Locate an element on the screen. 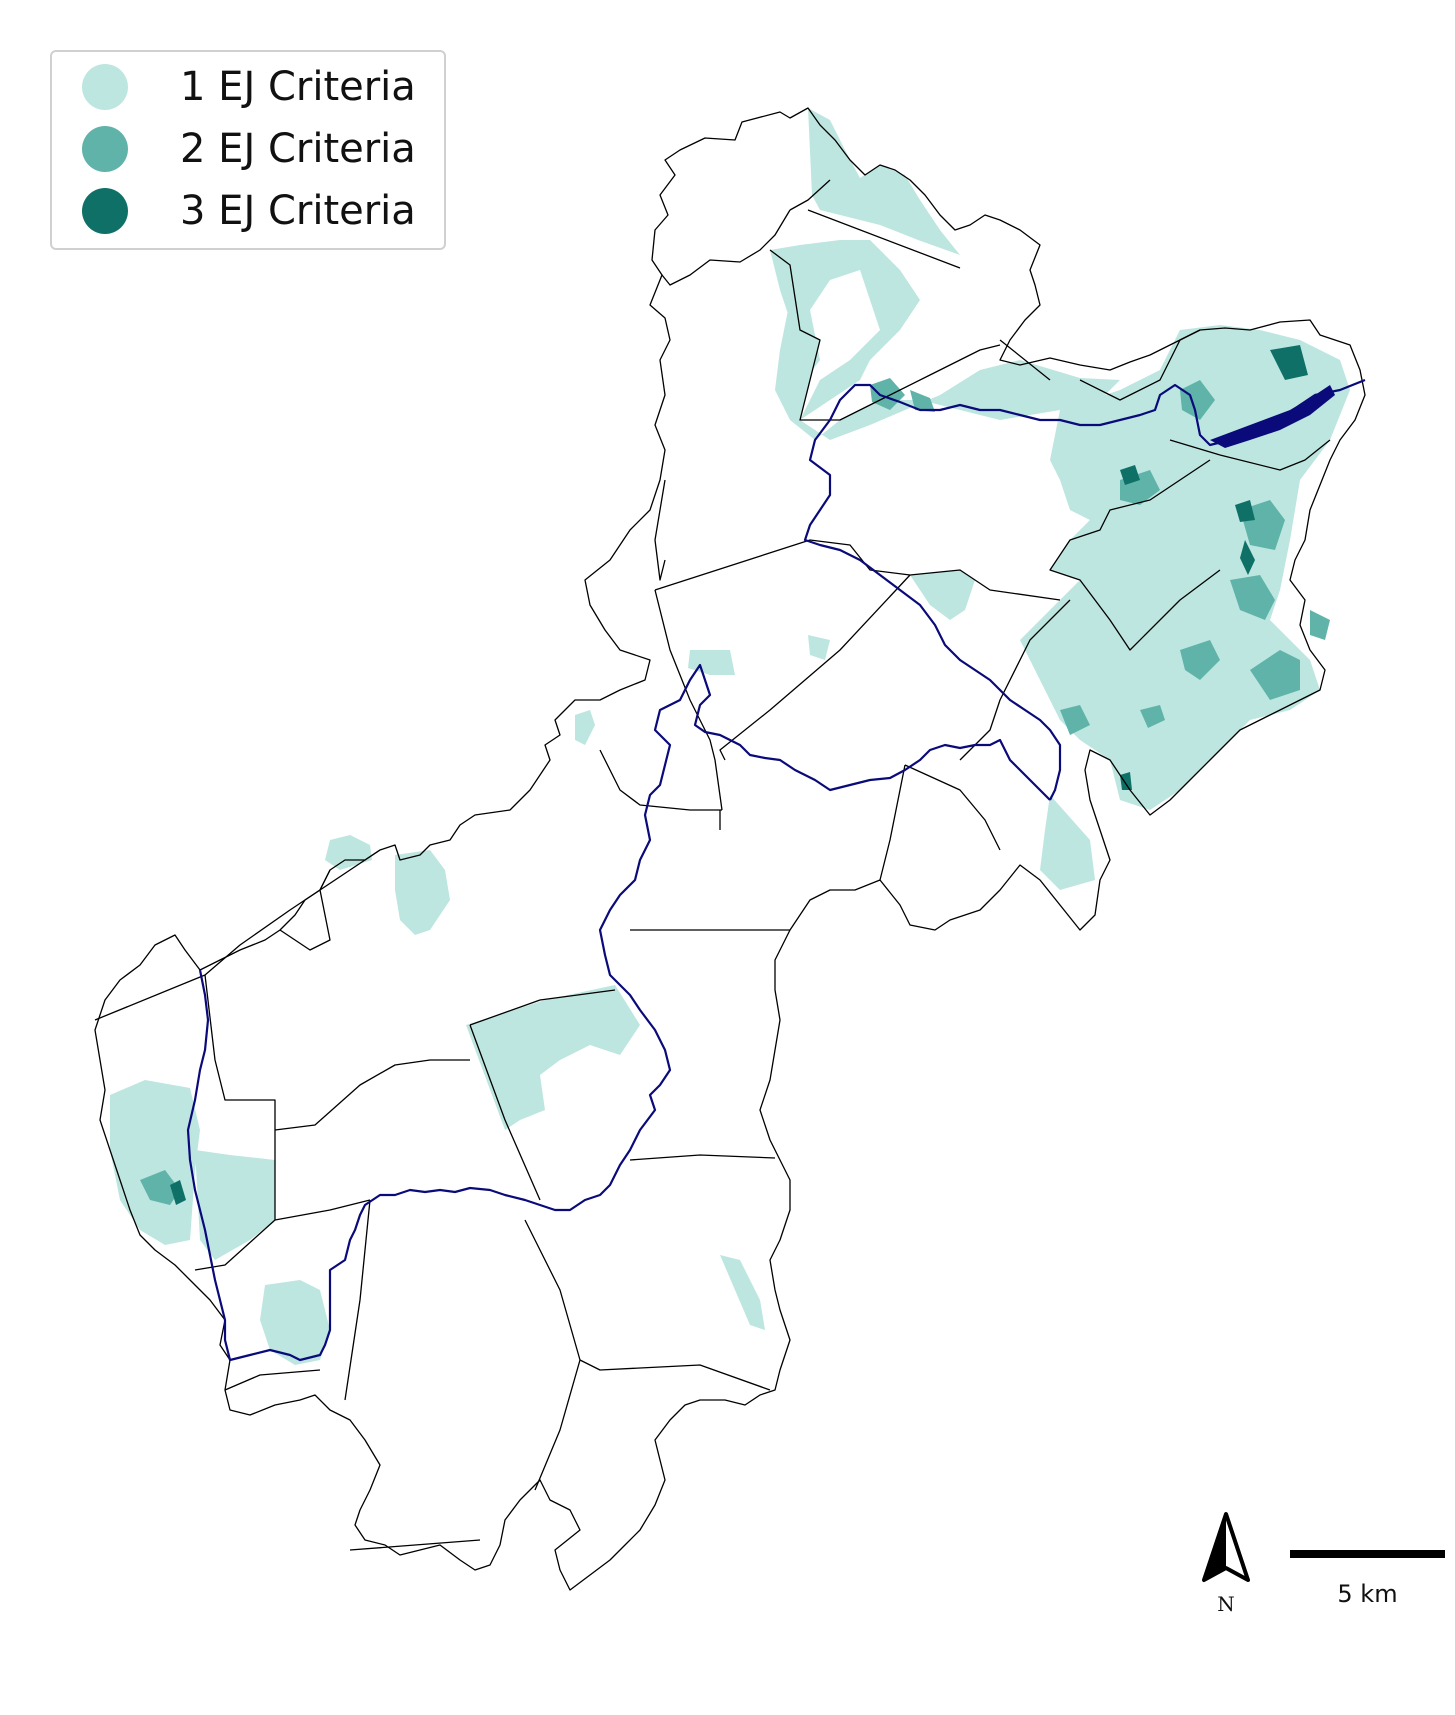 This screenshot has height=1715, width=1455. north-arrow: N is located at coordinates (1230, 1565).